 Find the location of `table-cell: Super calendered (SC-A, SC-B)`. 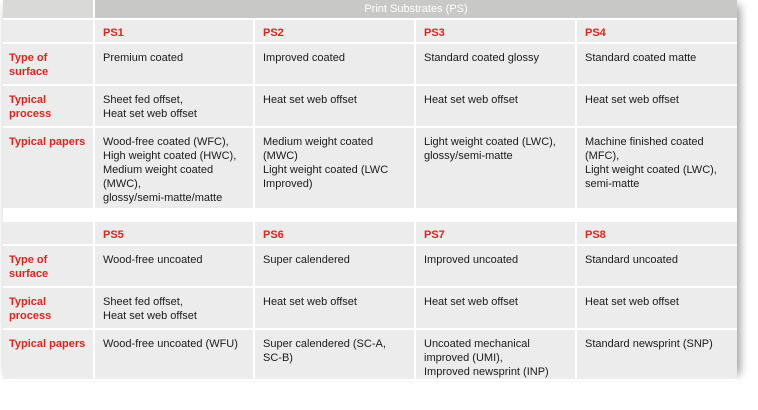

table-cell: Super calendered (SC-A, SC-B) is located at coordinates (335, 355).